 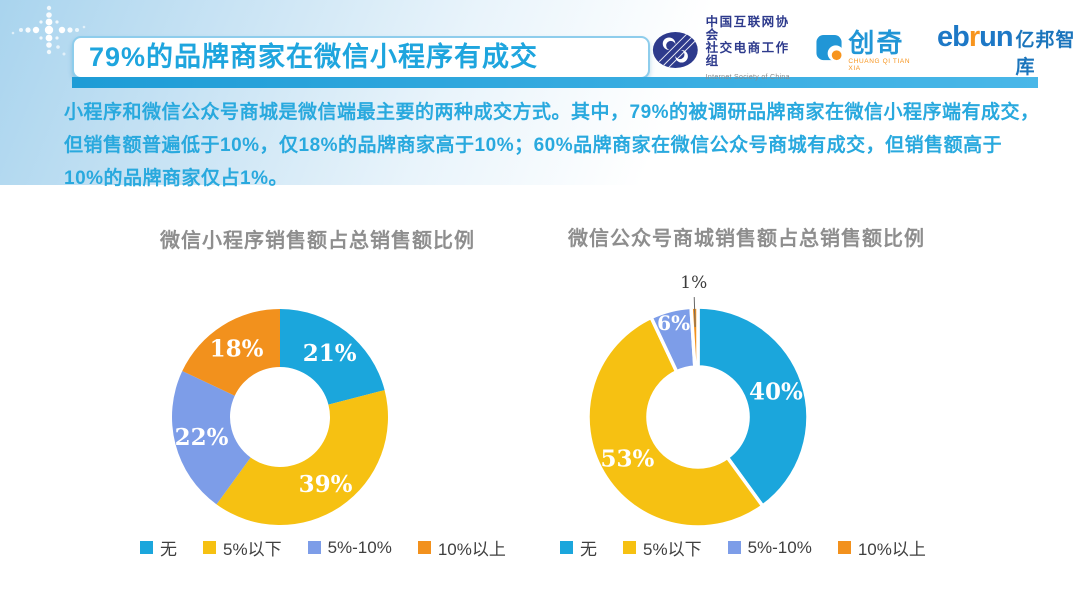 I want to click on label-leader-line, so click(x=694, y=312).